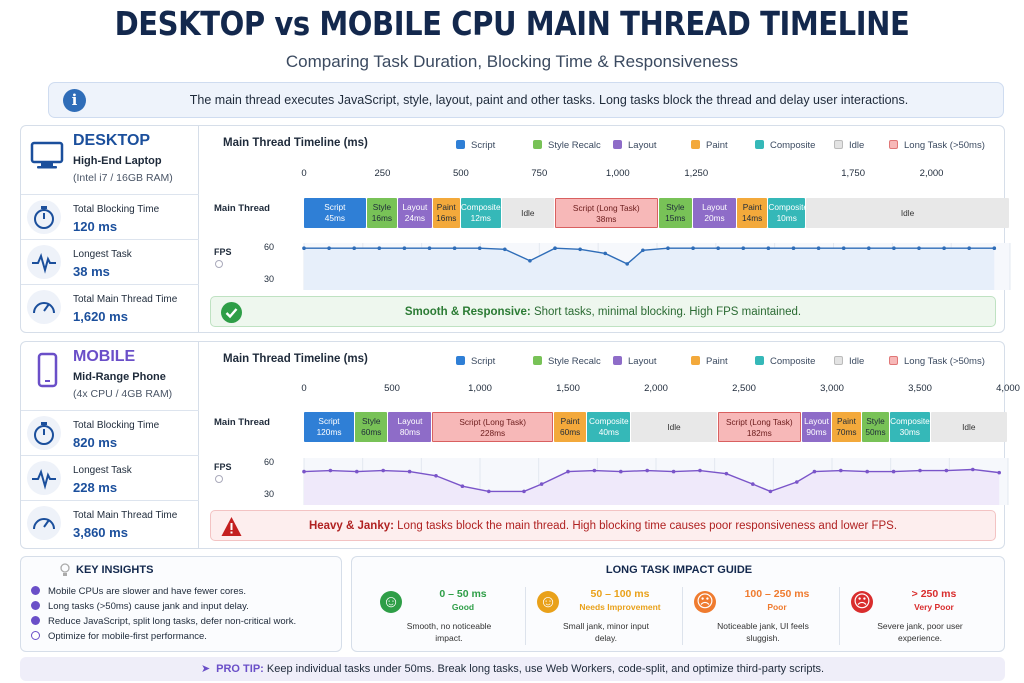 The height and width of the screenshot is (683, 1024). I want to click on metric-label: Total Main Thread Time, so click(125, 299).